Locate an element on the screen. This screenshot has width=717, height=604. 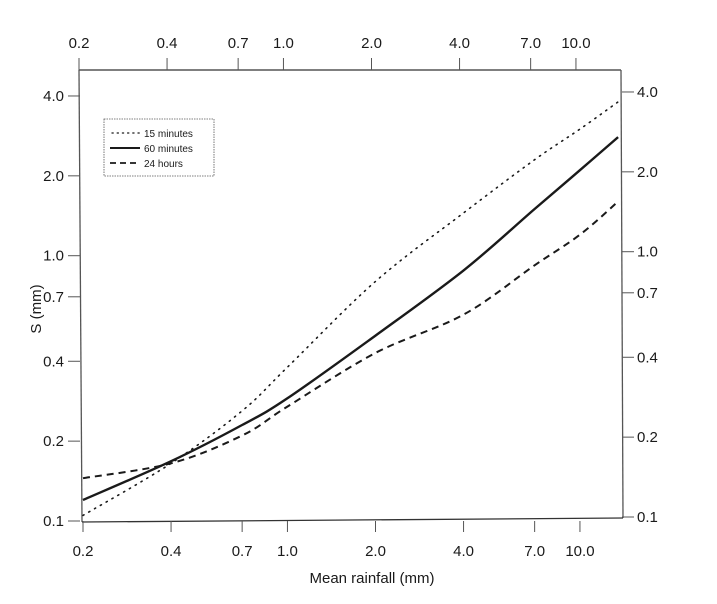
y-left-tick-label: 2.0 is located at coordinates (53, 176).